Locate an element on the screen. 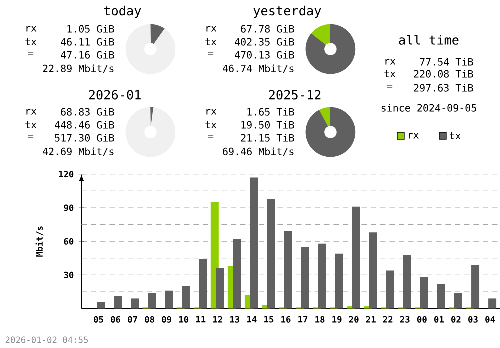 This screenshot has height=348, width=500. x-tick-label: 21 is located at coordinates (371, 319).